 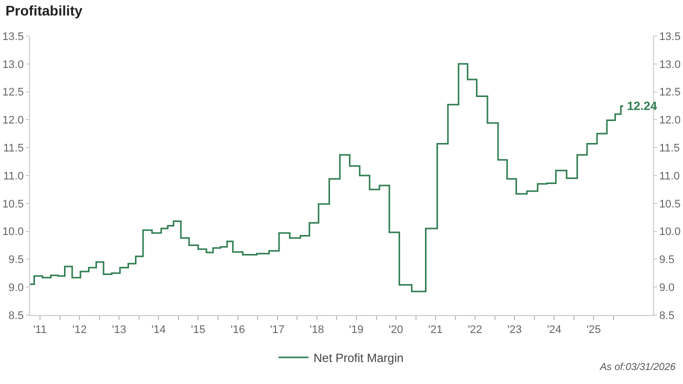 I want to click on y2-tick-label: 10.0, so click(x=670, y=232).